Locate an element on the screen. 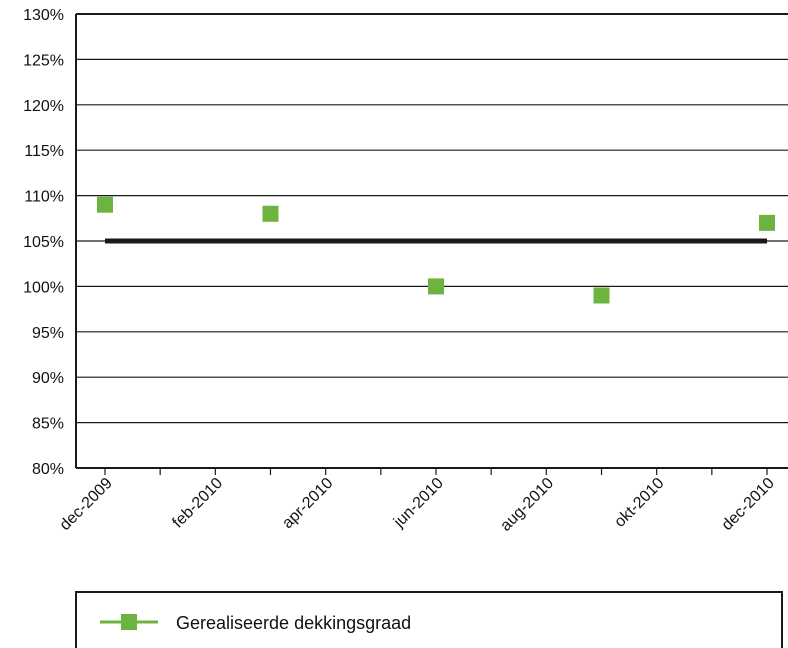  x-tick-label: apr-2010 is located at coordinates (307, 503).